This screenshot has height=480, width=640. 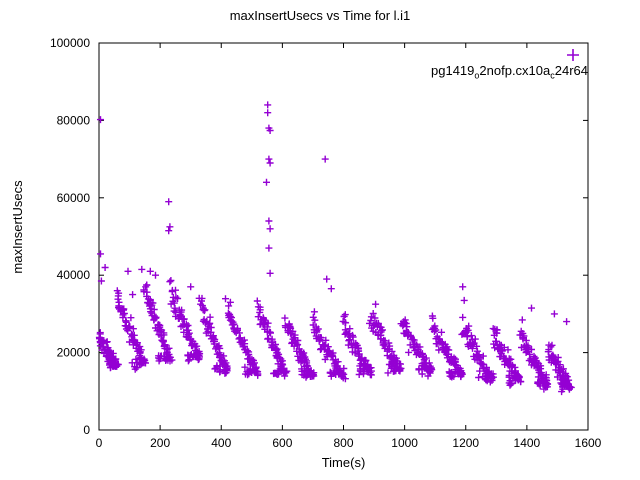 I want to click on legend-name-suffix: 24r64, so click(x=571, y=70).